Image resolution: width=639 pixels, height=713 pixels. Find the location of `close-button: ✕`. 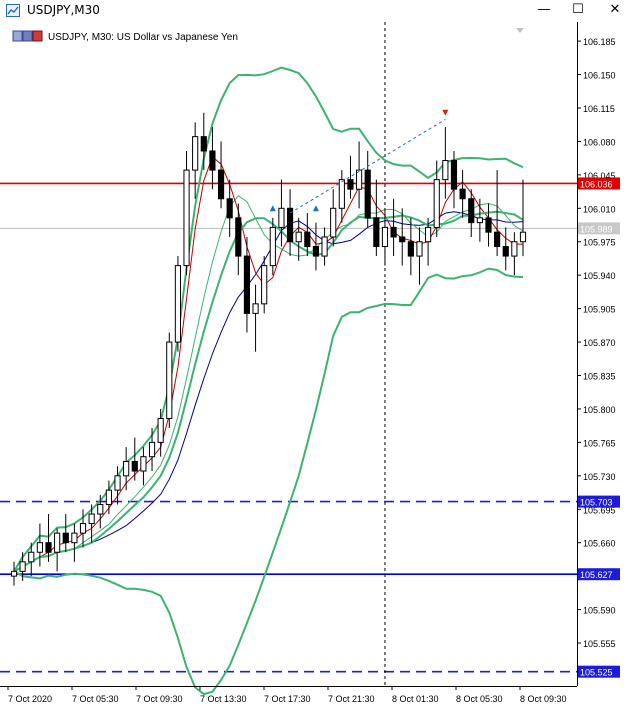

close-button: ✕ is located at coordinates (615, 9).